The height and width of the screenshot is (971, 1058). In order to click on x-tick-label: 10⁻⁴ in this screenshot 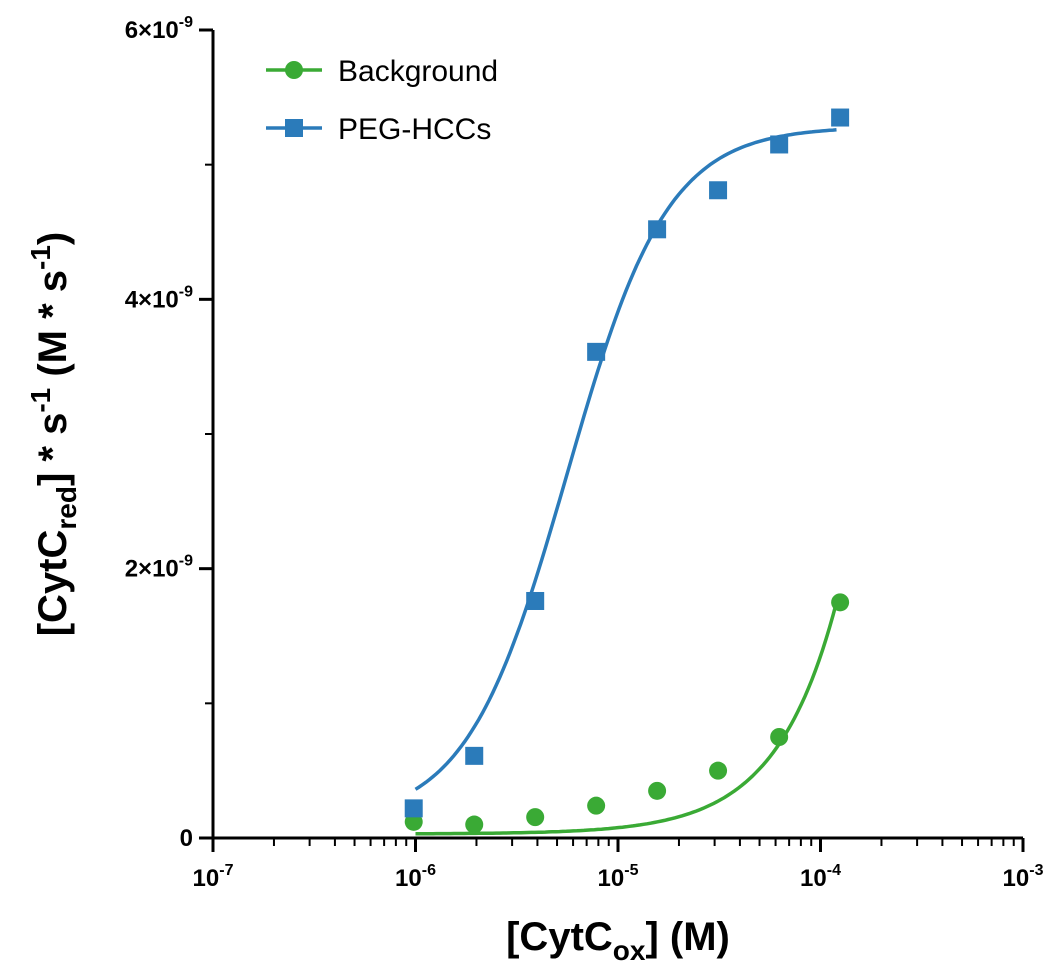, I will do `click(820, 877)`.